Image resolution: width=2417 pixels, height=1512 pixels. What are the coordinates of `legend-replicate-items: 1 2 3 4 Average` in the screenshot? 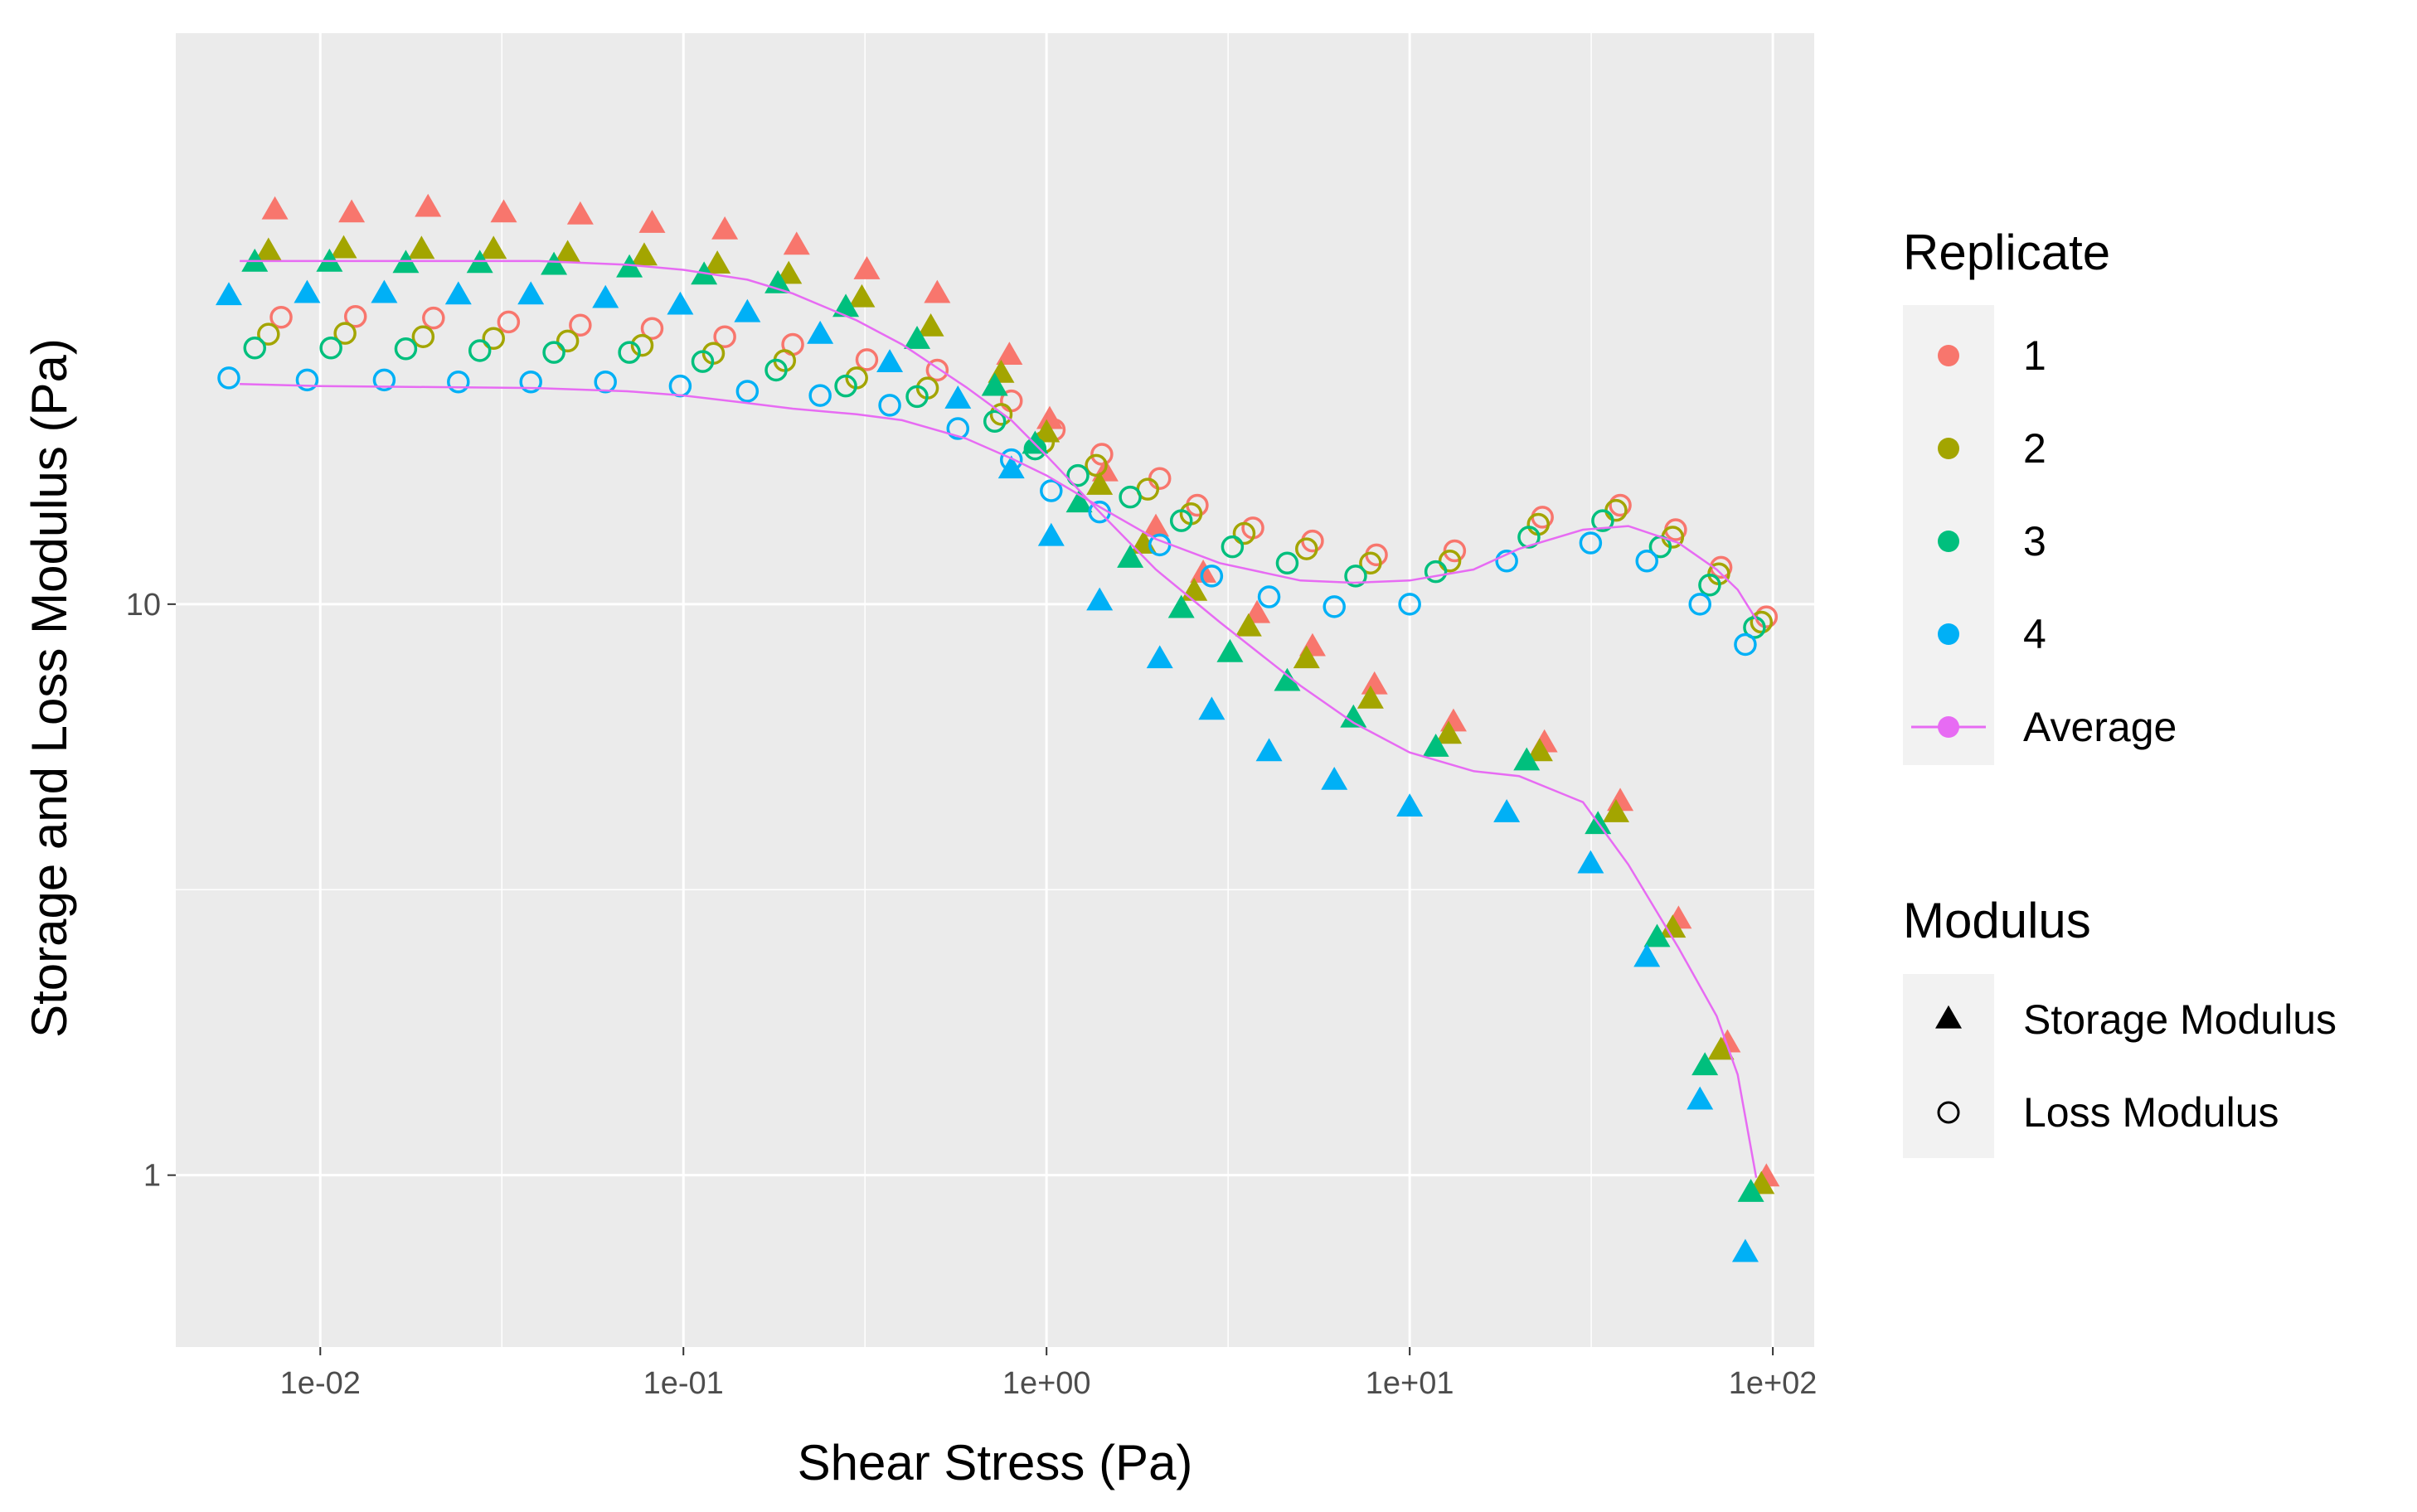 It's located at (2044, 541).